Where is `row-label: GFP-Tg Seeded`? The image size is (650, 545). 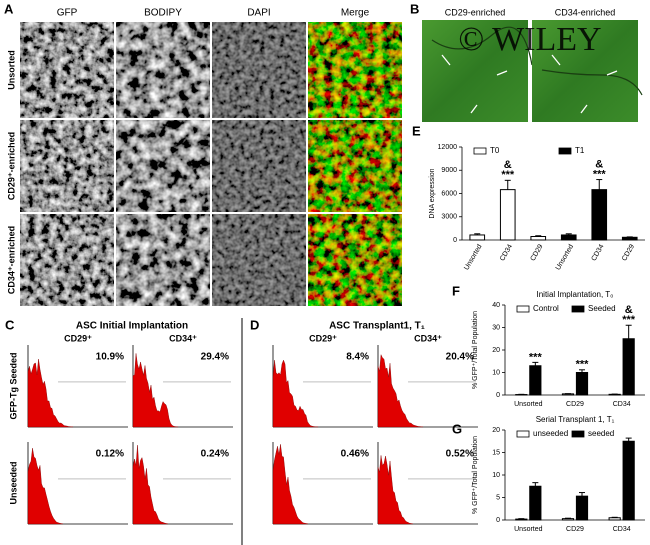 row-label: GFP-Tg Seeded is located at coordinates (13, 385).